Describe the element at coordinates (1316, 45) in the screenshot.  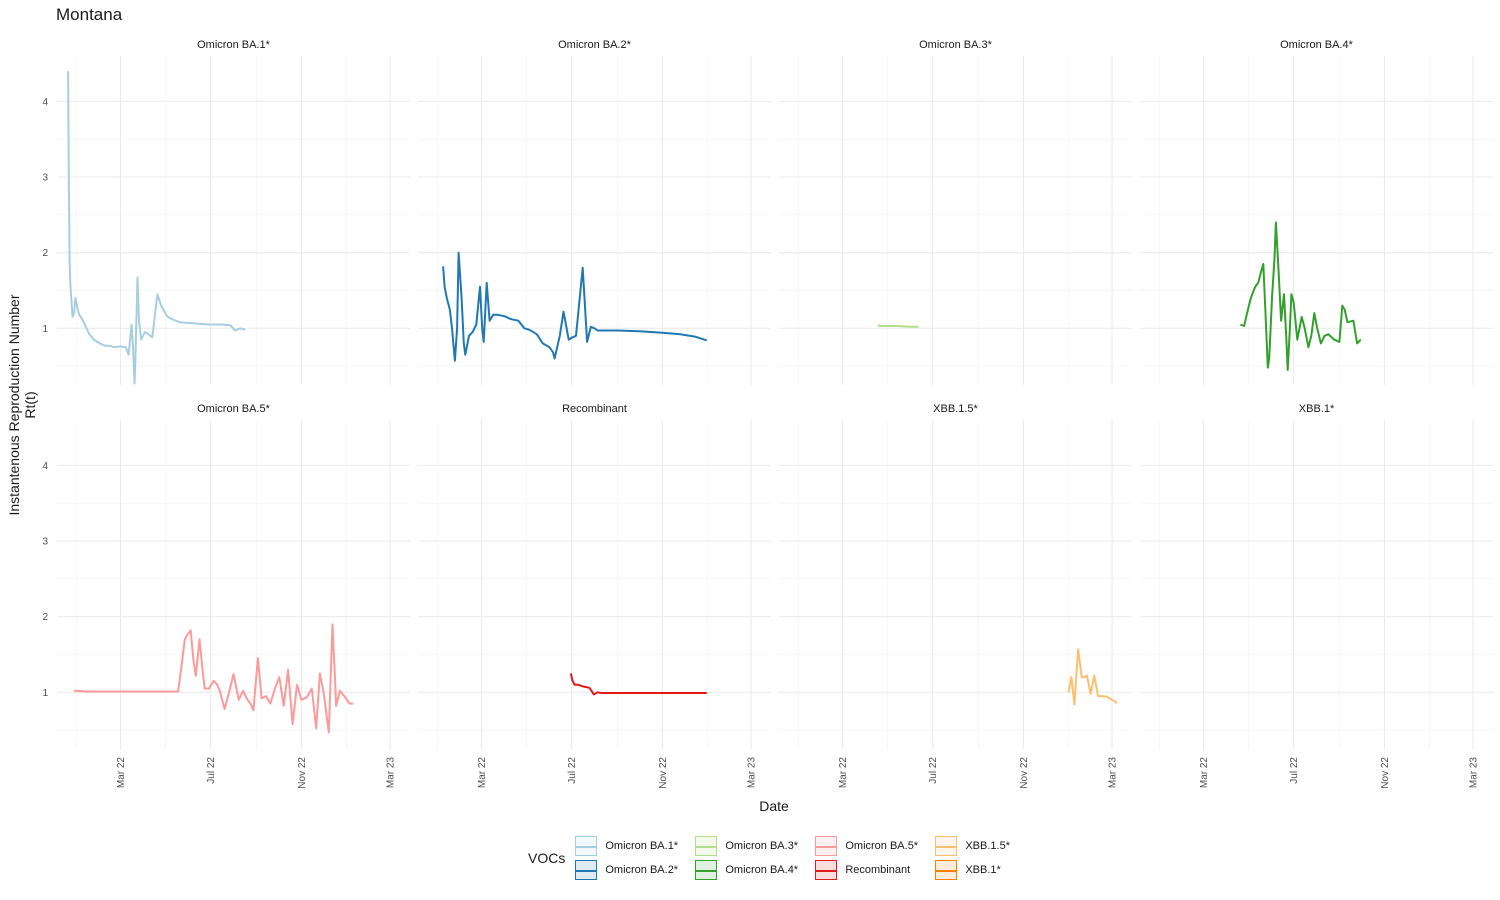
I see `facet-strip-label: Omicron BA.4*` at that location.